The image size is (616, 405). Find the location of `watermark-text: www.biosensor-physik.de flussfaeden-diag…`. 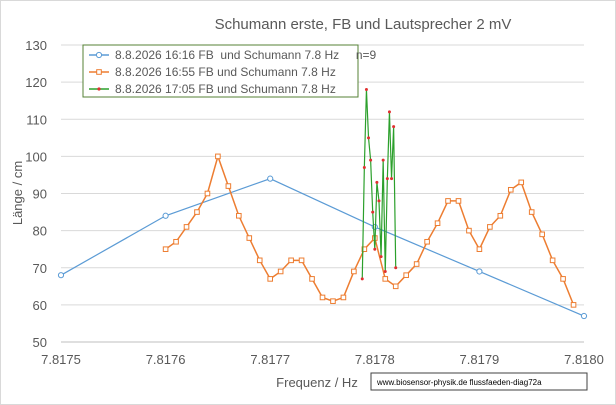

watermark-text: www.biosensor-physik.de flussfaeden-diag… is located at coordinates (459, 382).